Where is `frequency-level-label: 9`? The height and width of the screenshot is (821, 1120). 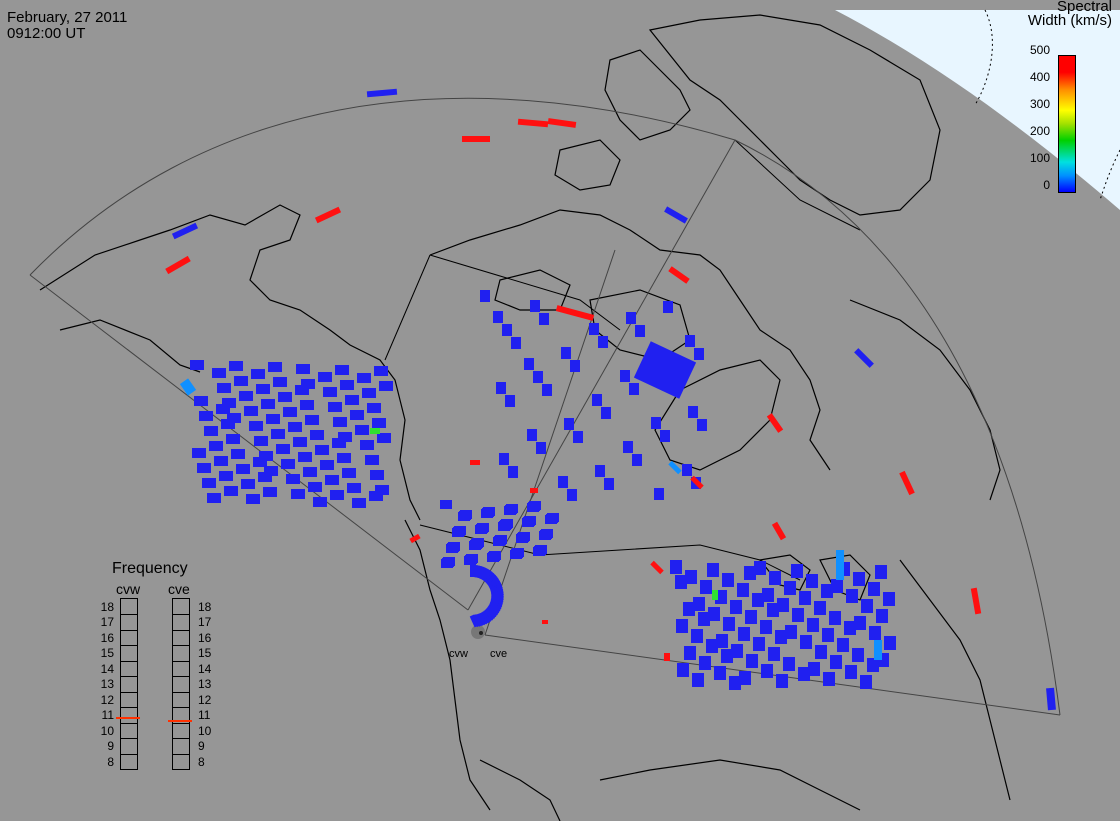
frequency-level-label: 9 is located at coordinates (201, 746).